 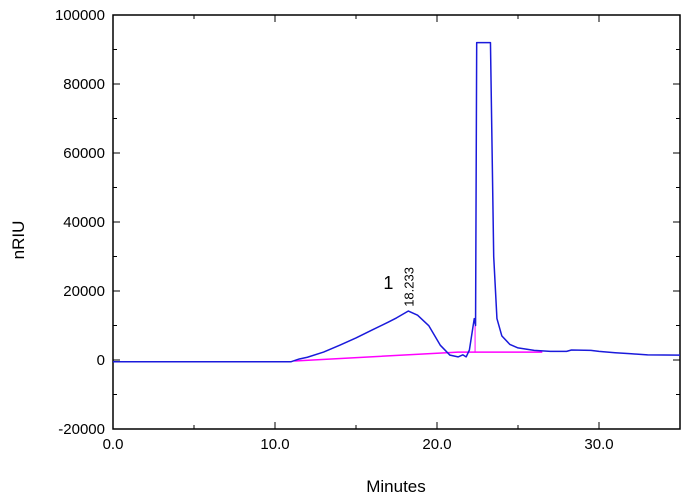 I want to click on peak-retention-time-label: 18.233, so click(x=408, y=287).